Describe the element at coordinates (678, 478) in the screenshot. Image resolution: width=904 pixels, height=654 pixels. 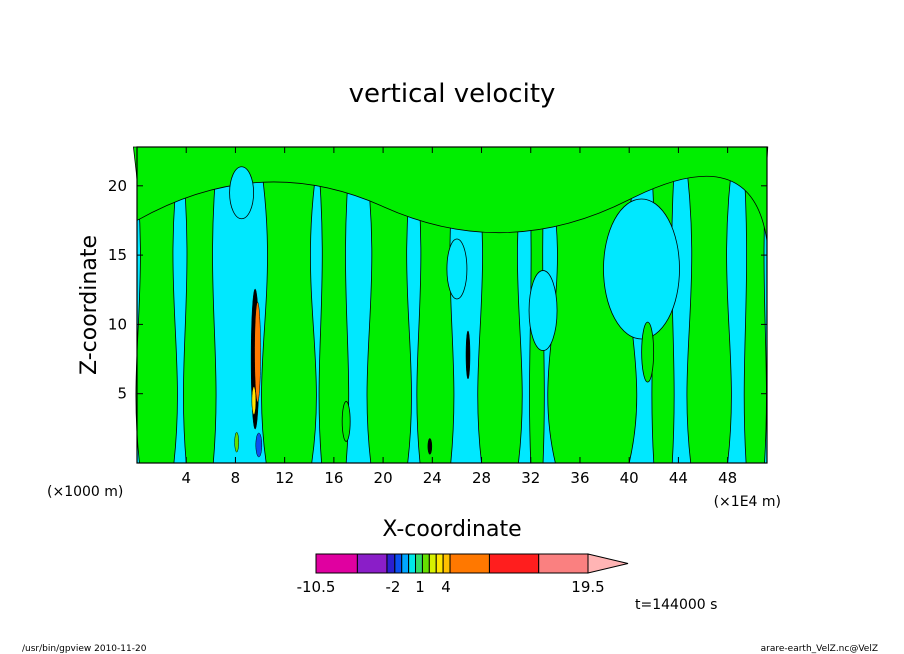
I see `x-tick-label: 44` at that location.